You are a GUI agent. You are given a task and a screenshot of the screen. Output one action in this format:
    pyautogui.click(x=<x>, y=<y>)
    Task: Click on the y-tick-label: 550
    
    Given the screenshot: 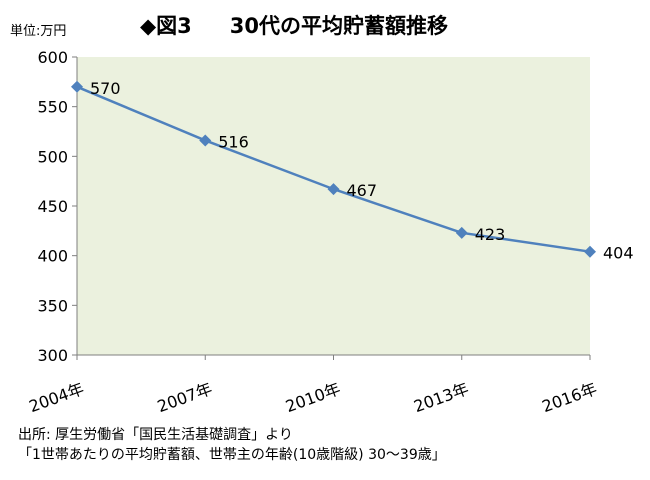 What is the action you would take?
    pyautogui.click(x=52, y=107)
    